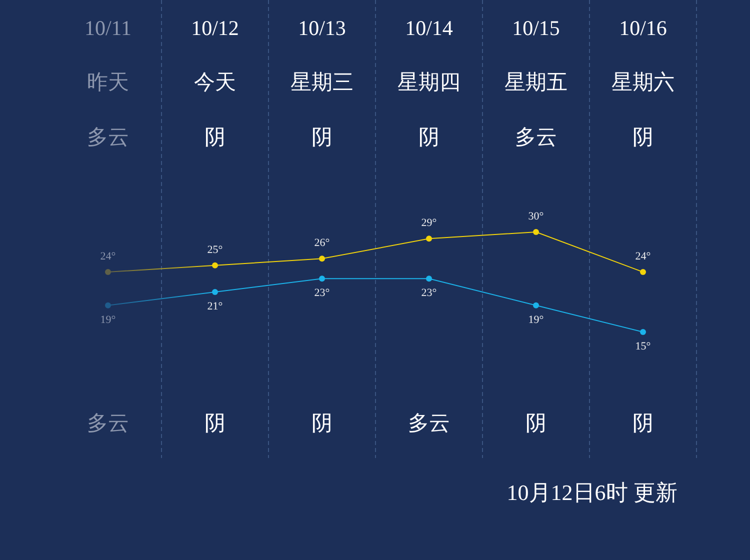 The image size is (750, 560). Describe the element at coordinates (322, 82) in the screenshot. I see `text: 星期三` at that location.